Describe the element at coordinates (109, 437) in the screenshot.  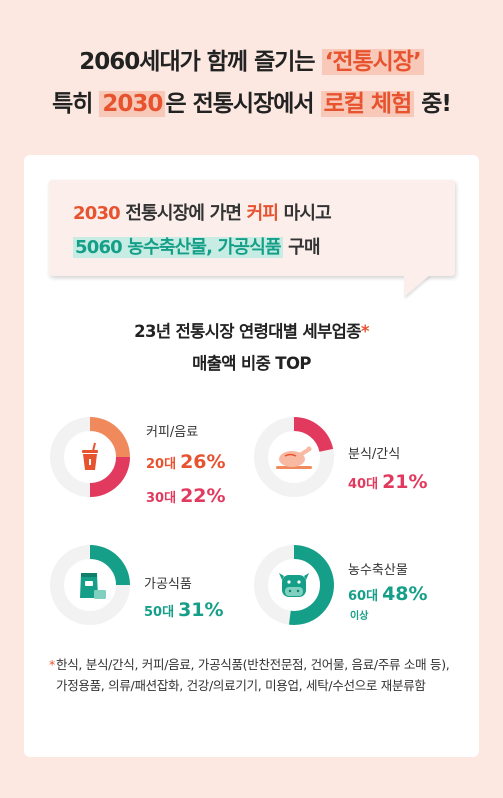
I see `donut-segment-20s` at that location.